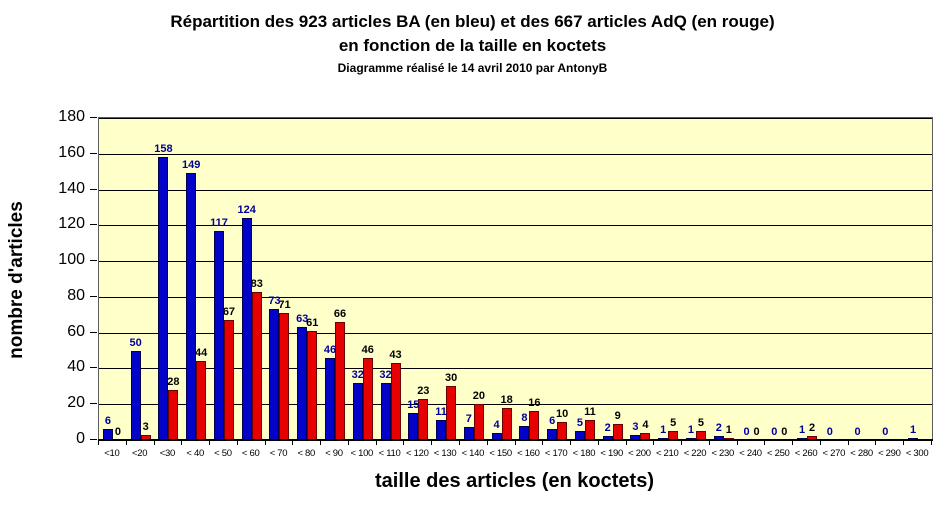  What do you see at coordinates (278, 453) in the screenshot?
I see `x-axis-category-label: < 70` at bounding box center [278, 453].